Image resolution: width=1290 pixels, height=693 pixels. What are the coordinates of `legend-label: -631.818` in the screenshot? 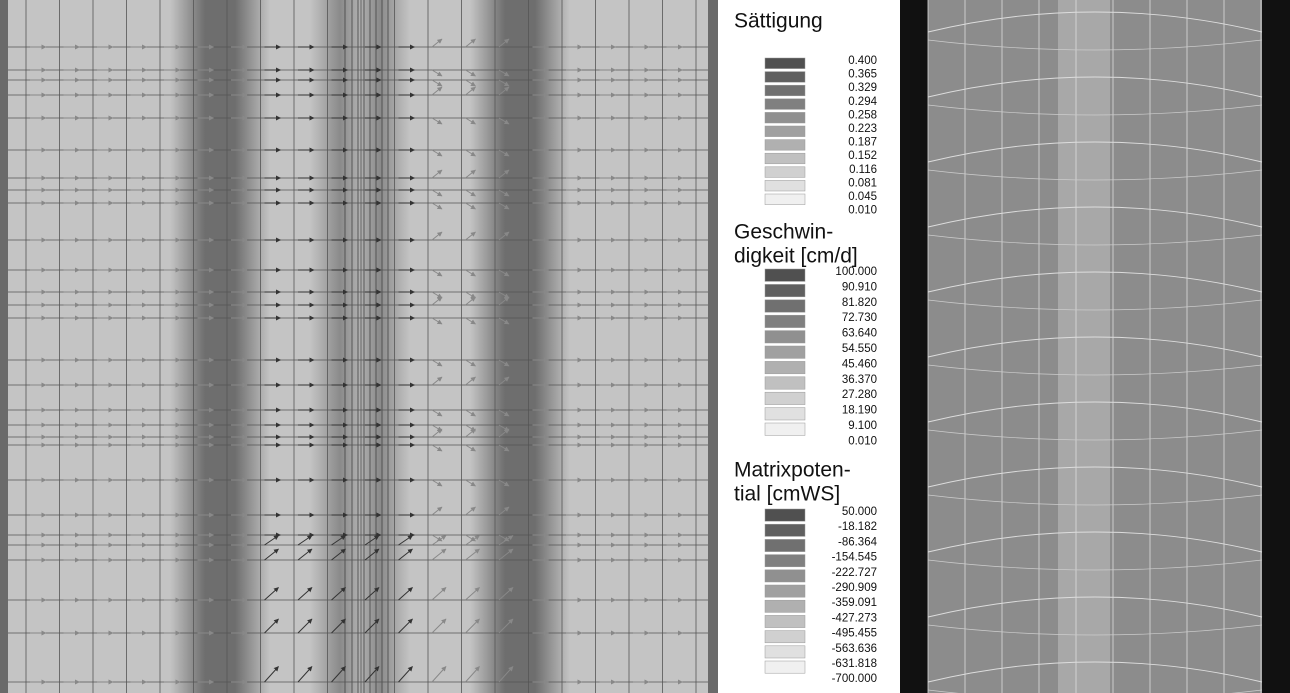 It's located at (854, 664).